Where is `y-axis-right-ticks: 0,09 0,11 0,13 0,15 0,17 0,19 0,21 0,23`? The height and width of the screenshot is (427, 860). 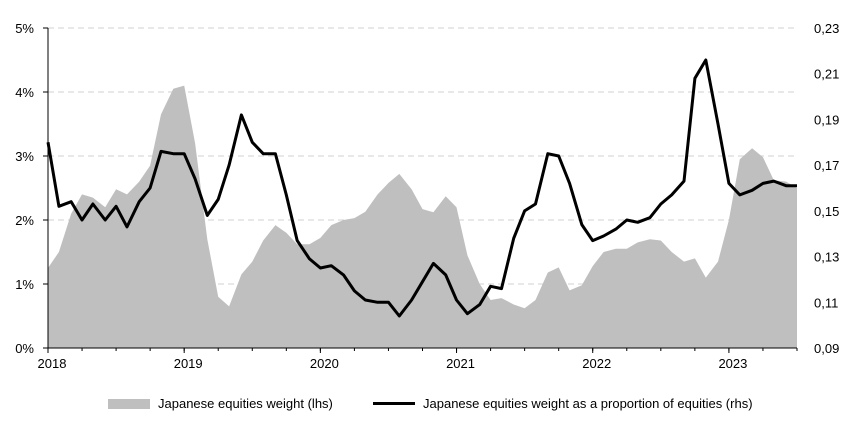
y-axis-right-ticks: 0,09 0,11 0,13 0,15 0,17 0,19 0,21 0,23 is located at coordinates (826, 188).